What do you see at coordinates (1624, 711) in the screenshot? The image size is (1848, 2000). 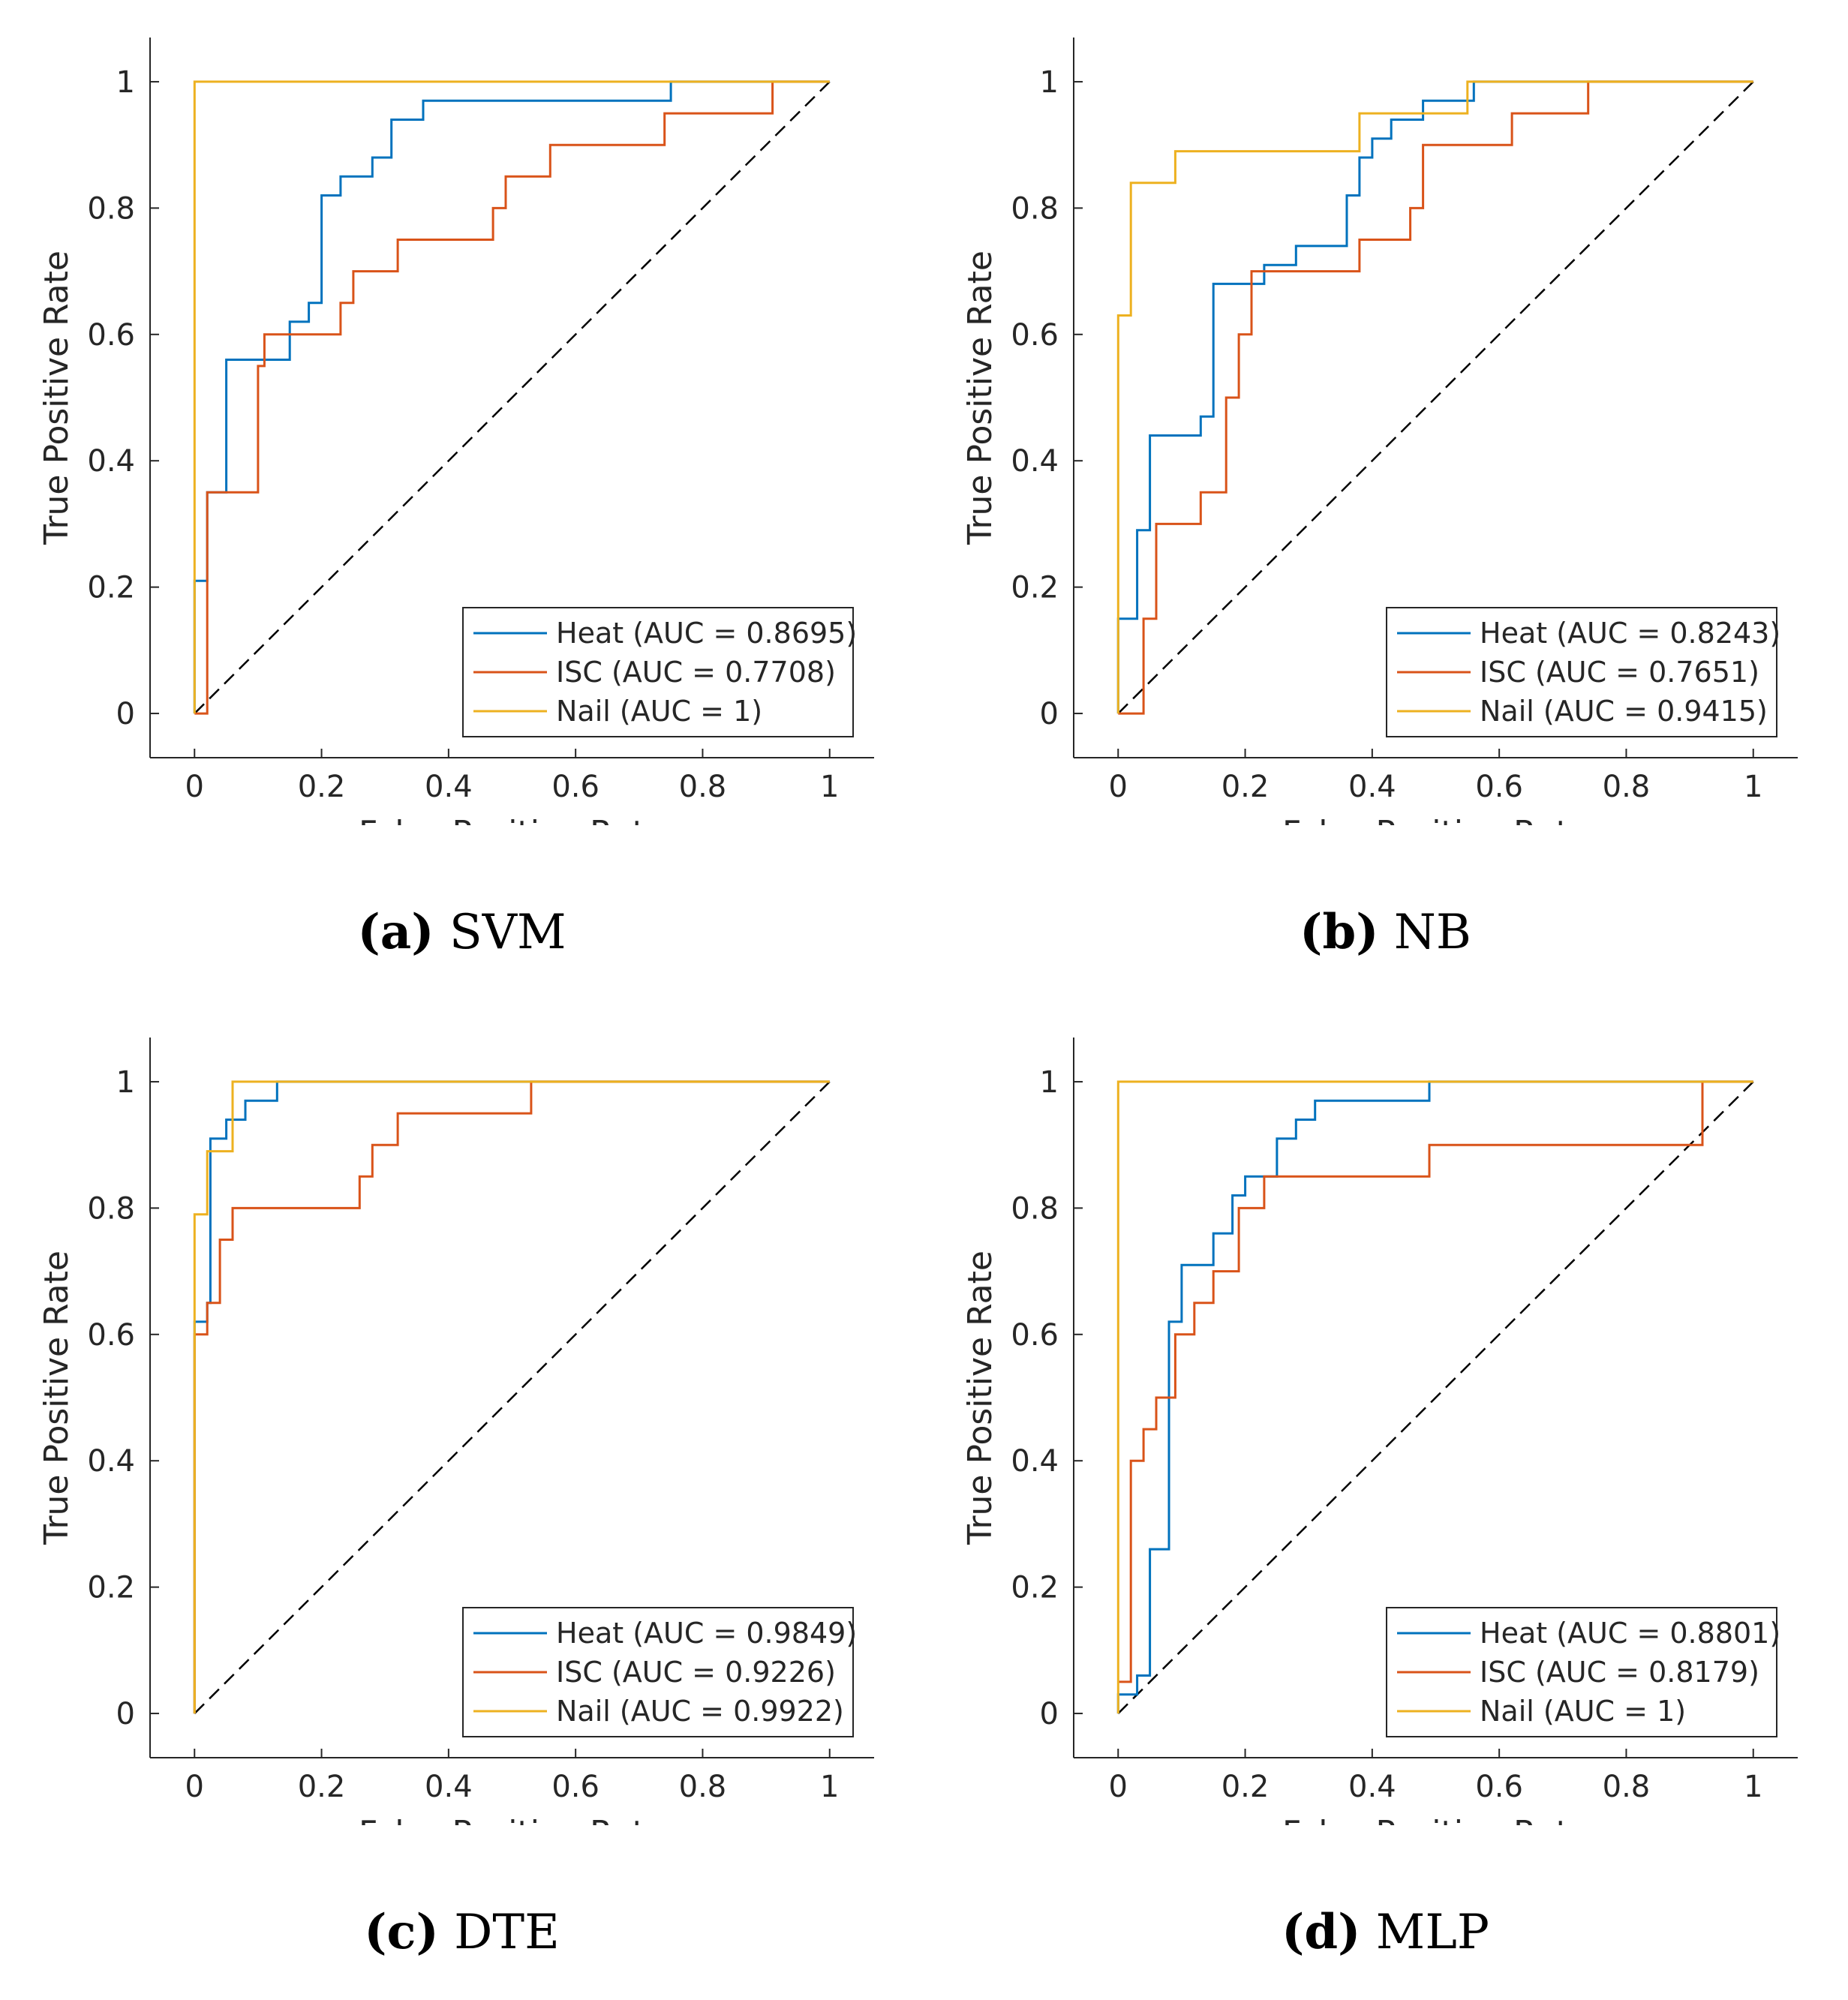 I see `legend-label-nail: Nail (AUC = 0.9415)` at bounding box center [1624, 711].